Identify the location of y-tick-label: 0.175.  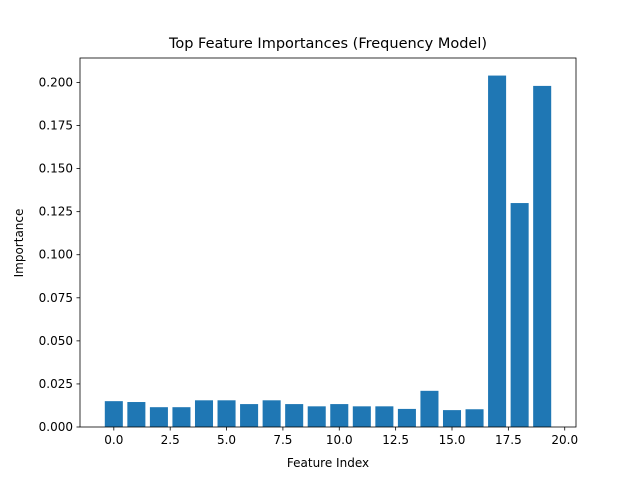
(56, 126).